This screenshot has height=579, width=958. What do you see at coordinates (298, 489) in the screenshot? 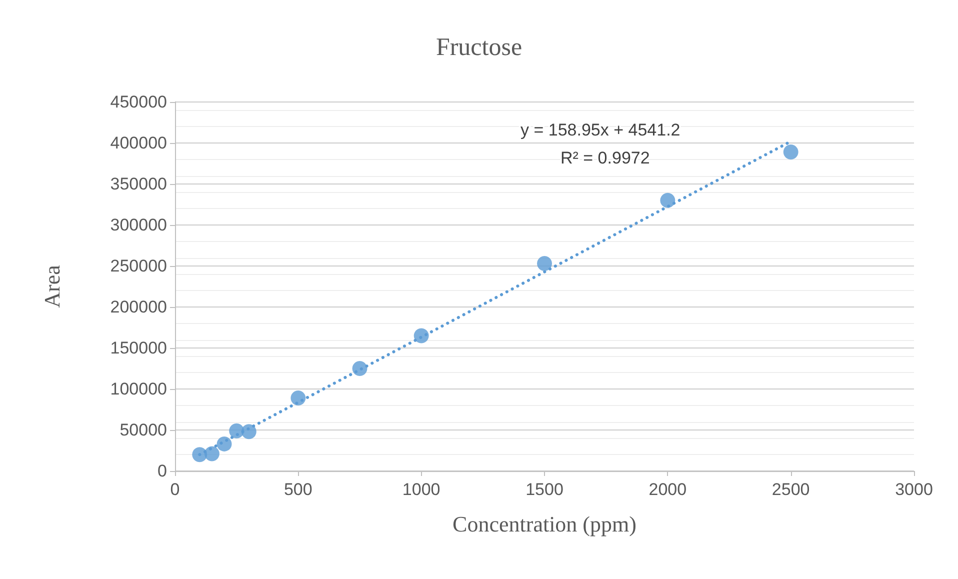
I see `x-tick-label: 500` at bounding box center [298, 489].